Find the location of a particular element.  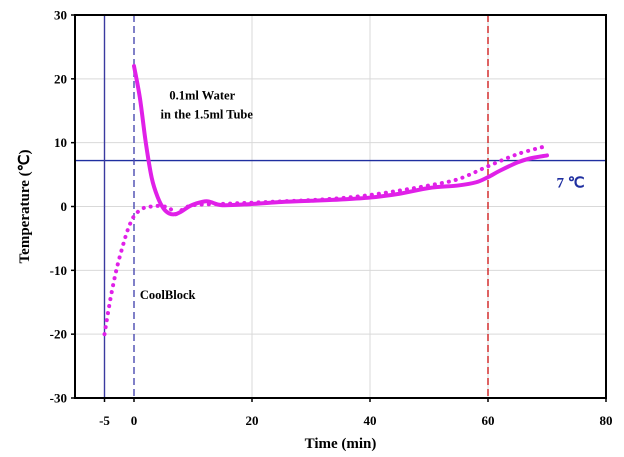

x-tick-labels: -5 0 20 40 60 80 is located at coordinates (355, 420).